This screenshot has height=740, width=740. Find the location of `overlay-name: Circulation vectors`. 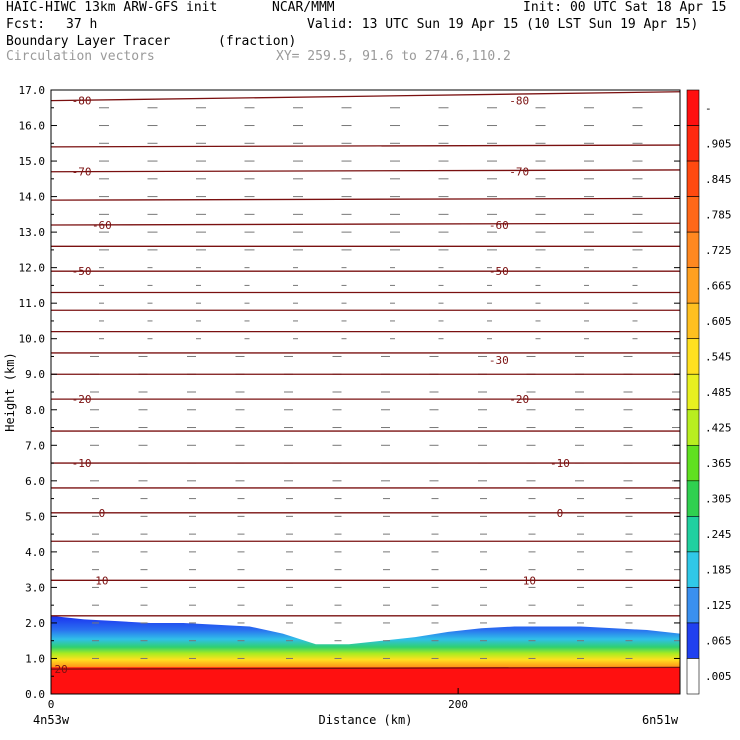

overlay-name: Circulation vectors is located at coordinates (80, 56).